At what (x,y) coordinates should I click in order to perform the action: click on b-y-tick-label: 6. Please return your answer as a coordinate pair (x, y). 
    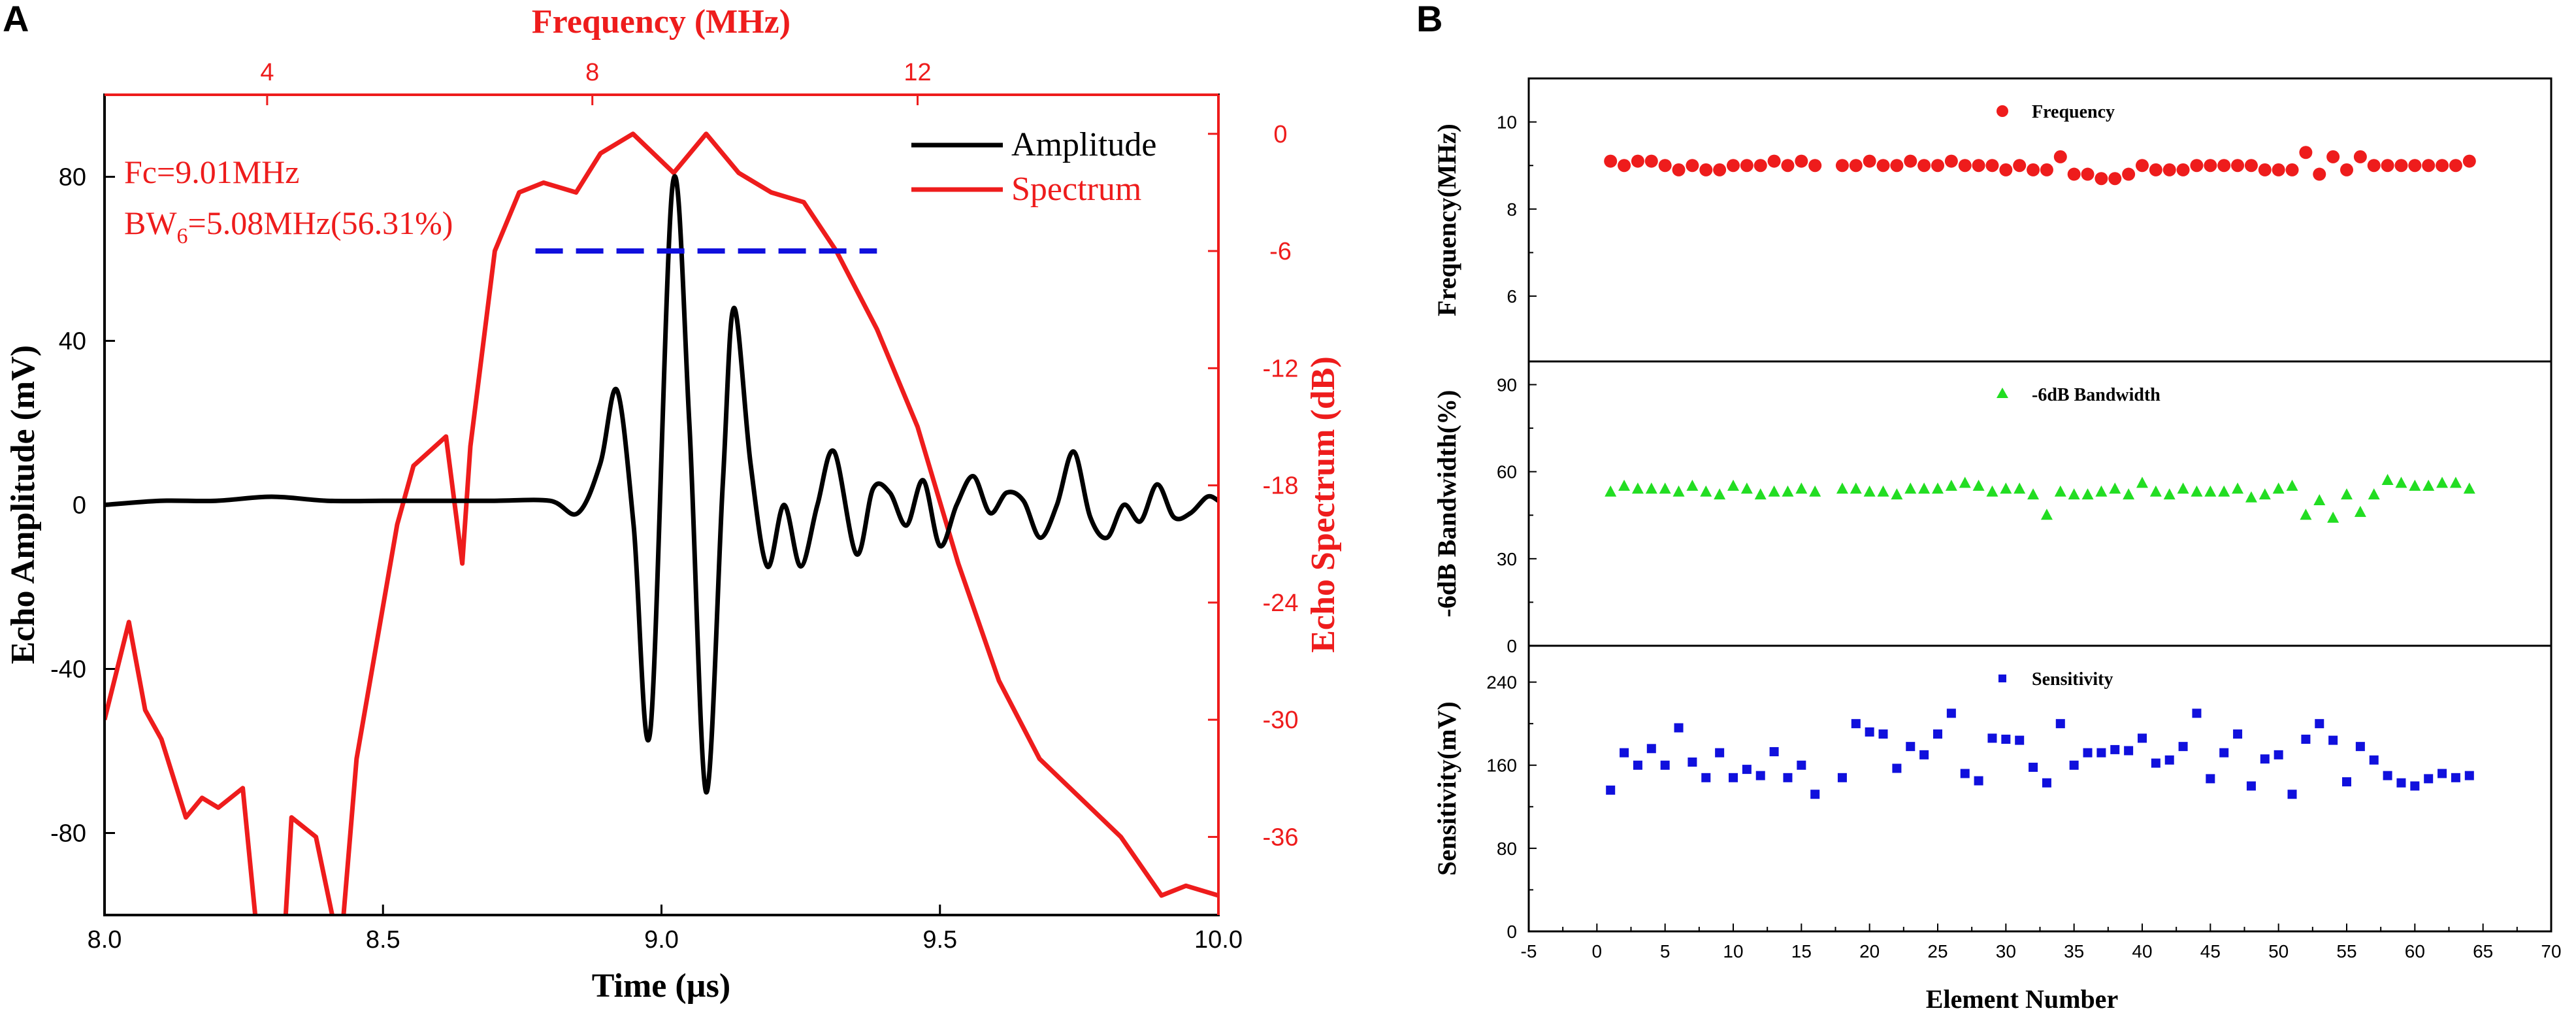
    Looking at the image, I should click on (1512, 296).